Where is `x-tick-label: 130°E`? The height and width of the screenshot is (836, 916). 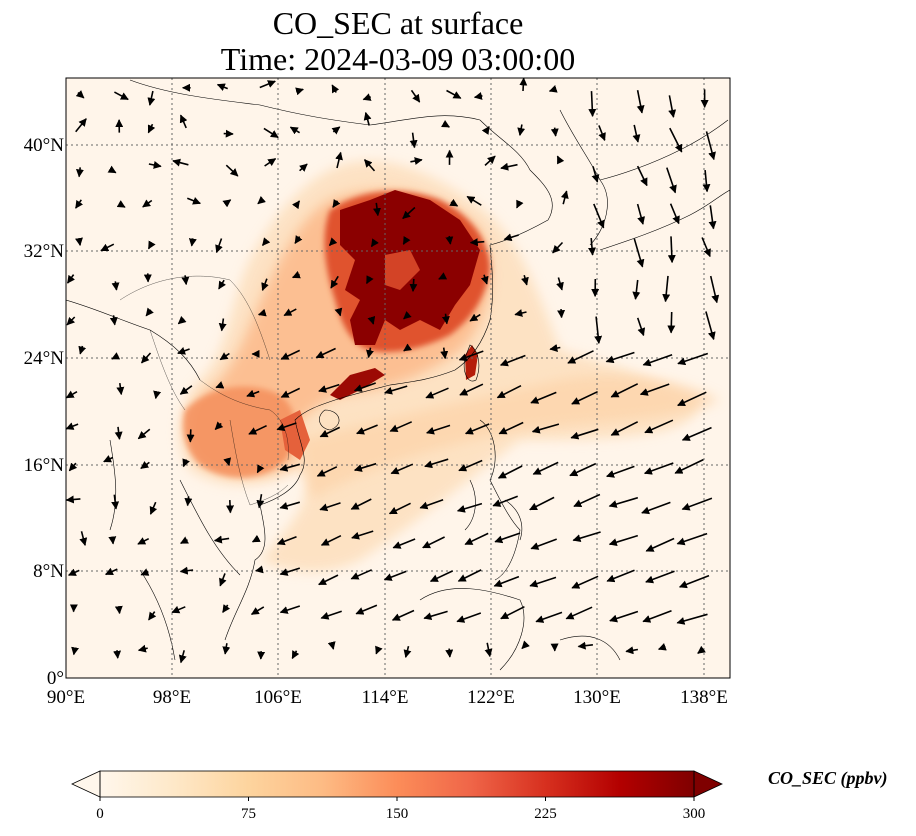 x-tick-label: 130°E is located at coordinates (597, 697).